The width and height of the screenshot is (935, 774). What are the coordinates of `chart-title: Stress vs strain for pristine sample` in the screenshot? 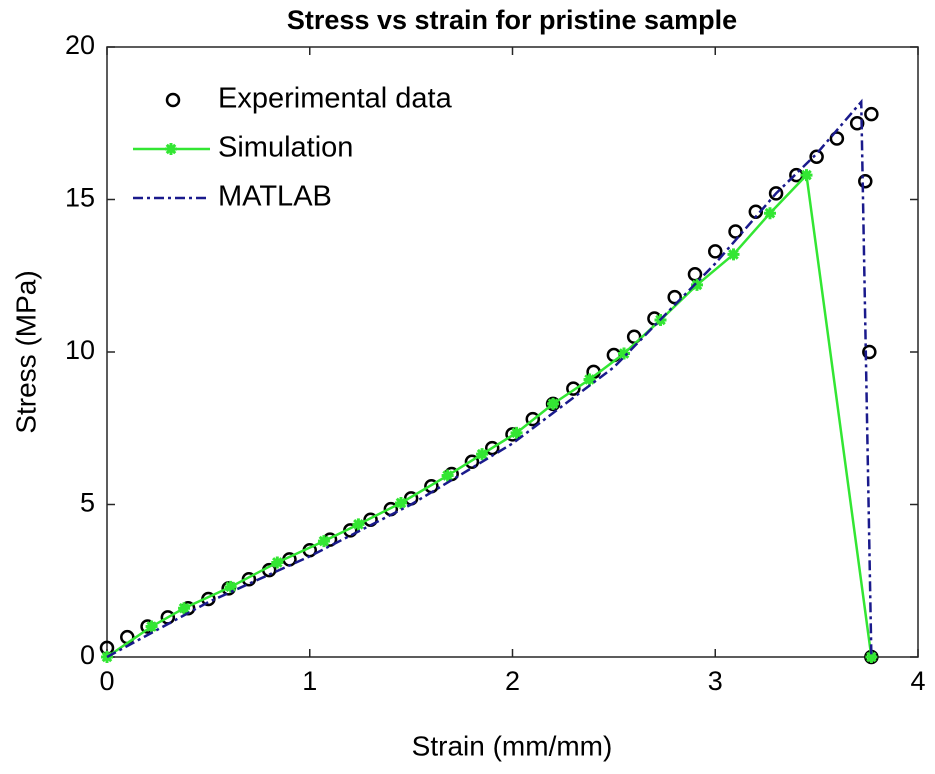 It's located at (512, 20).